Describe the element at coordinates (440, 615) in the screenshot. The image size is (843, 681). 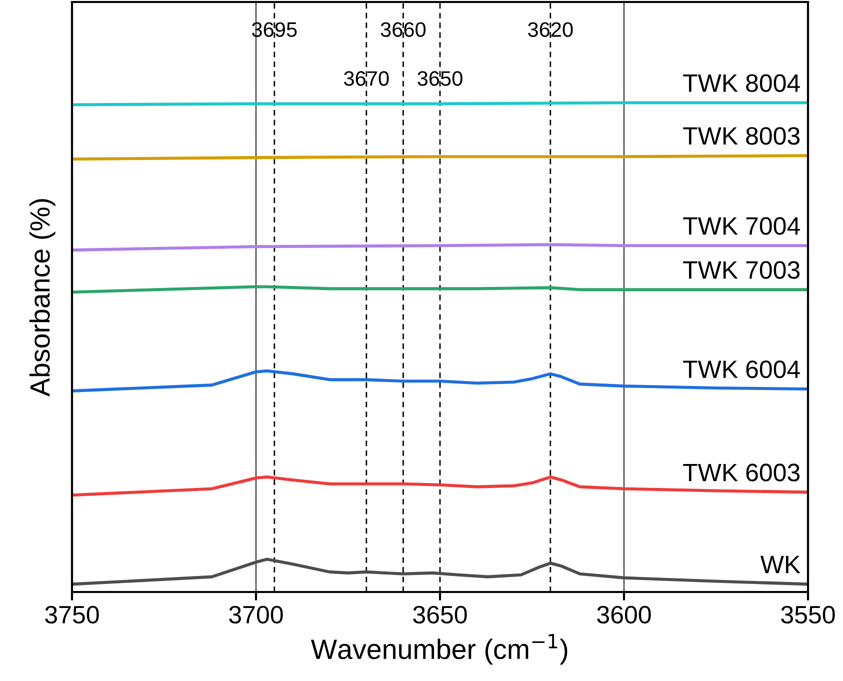
I see `x-tick-label: 3650` at that location.